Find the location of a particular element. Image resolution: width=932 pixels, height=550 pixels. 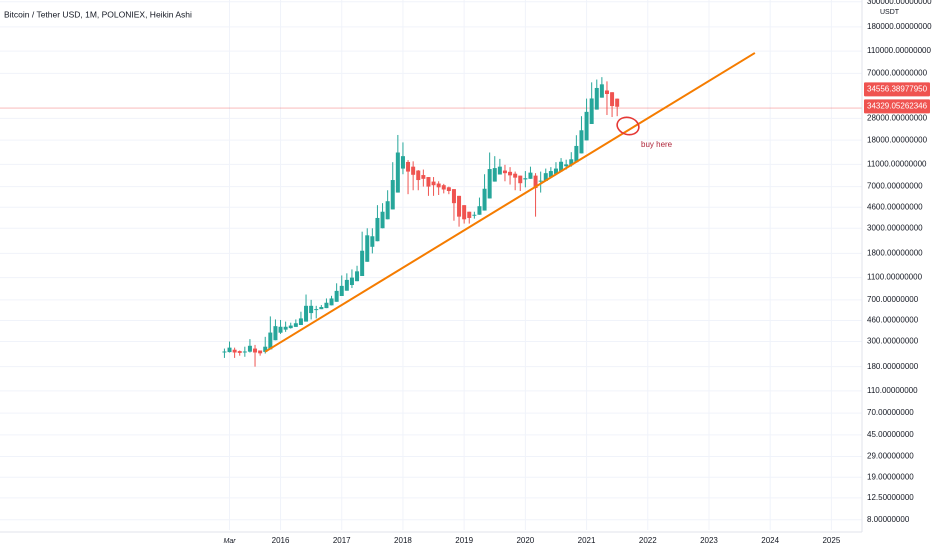

y-tick-label: 29.00000000 is located at coordinates (890, 456).